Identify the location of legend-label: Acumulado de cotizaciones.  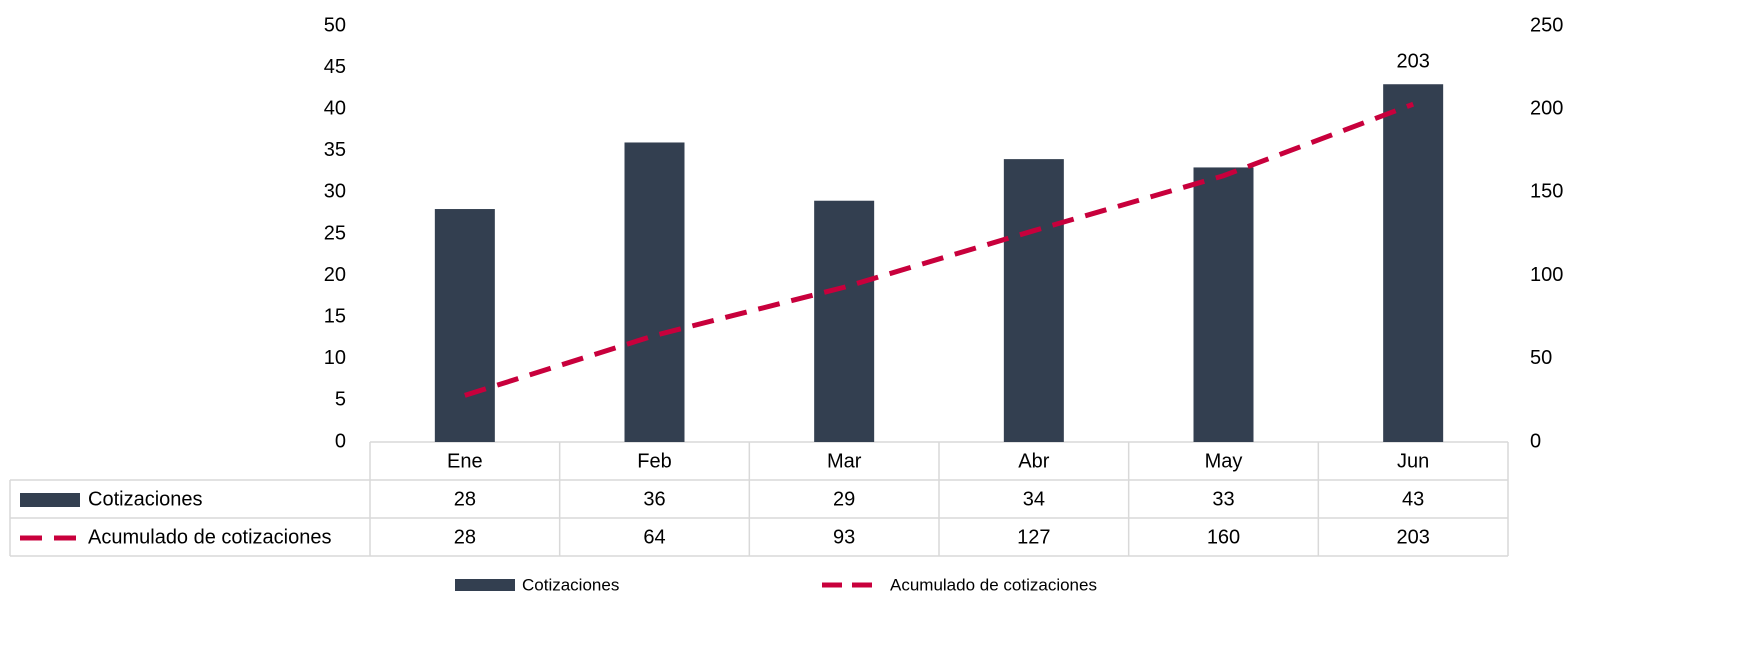
(993, 584).